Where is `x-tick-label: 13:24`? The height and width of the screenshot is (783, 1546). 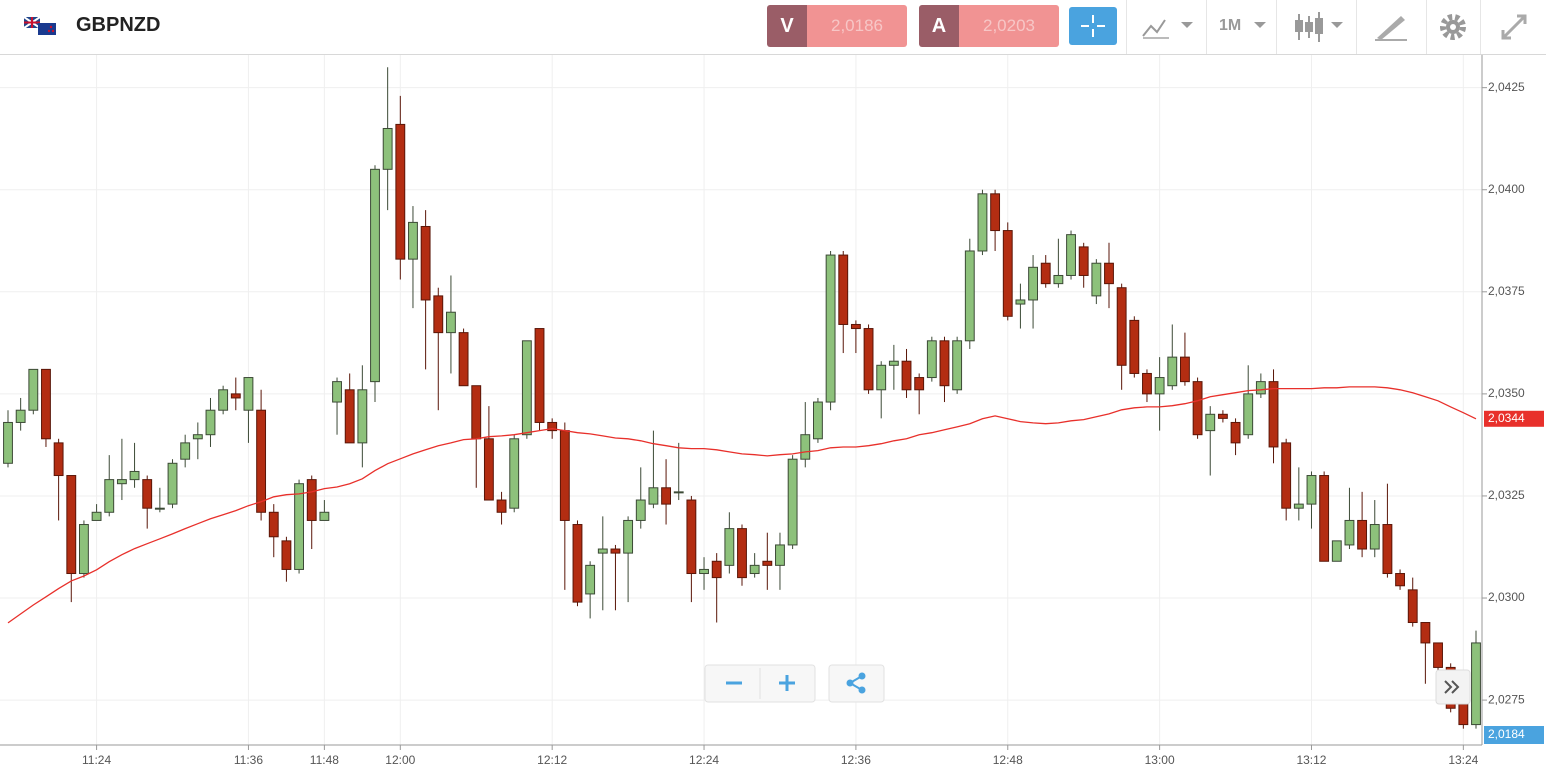 x-tick-label: 13:24 is located at coordinates (1463, 760).